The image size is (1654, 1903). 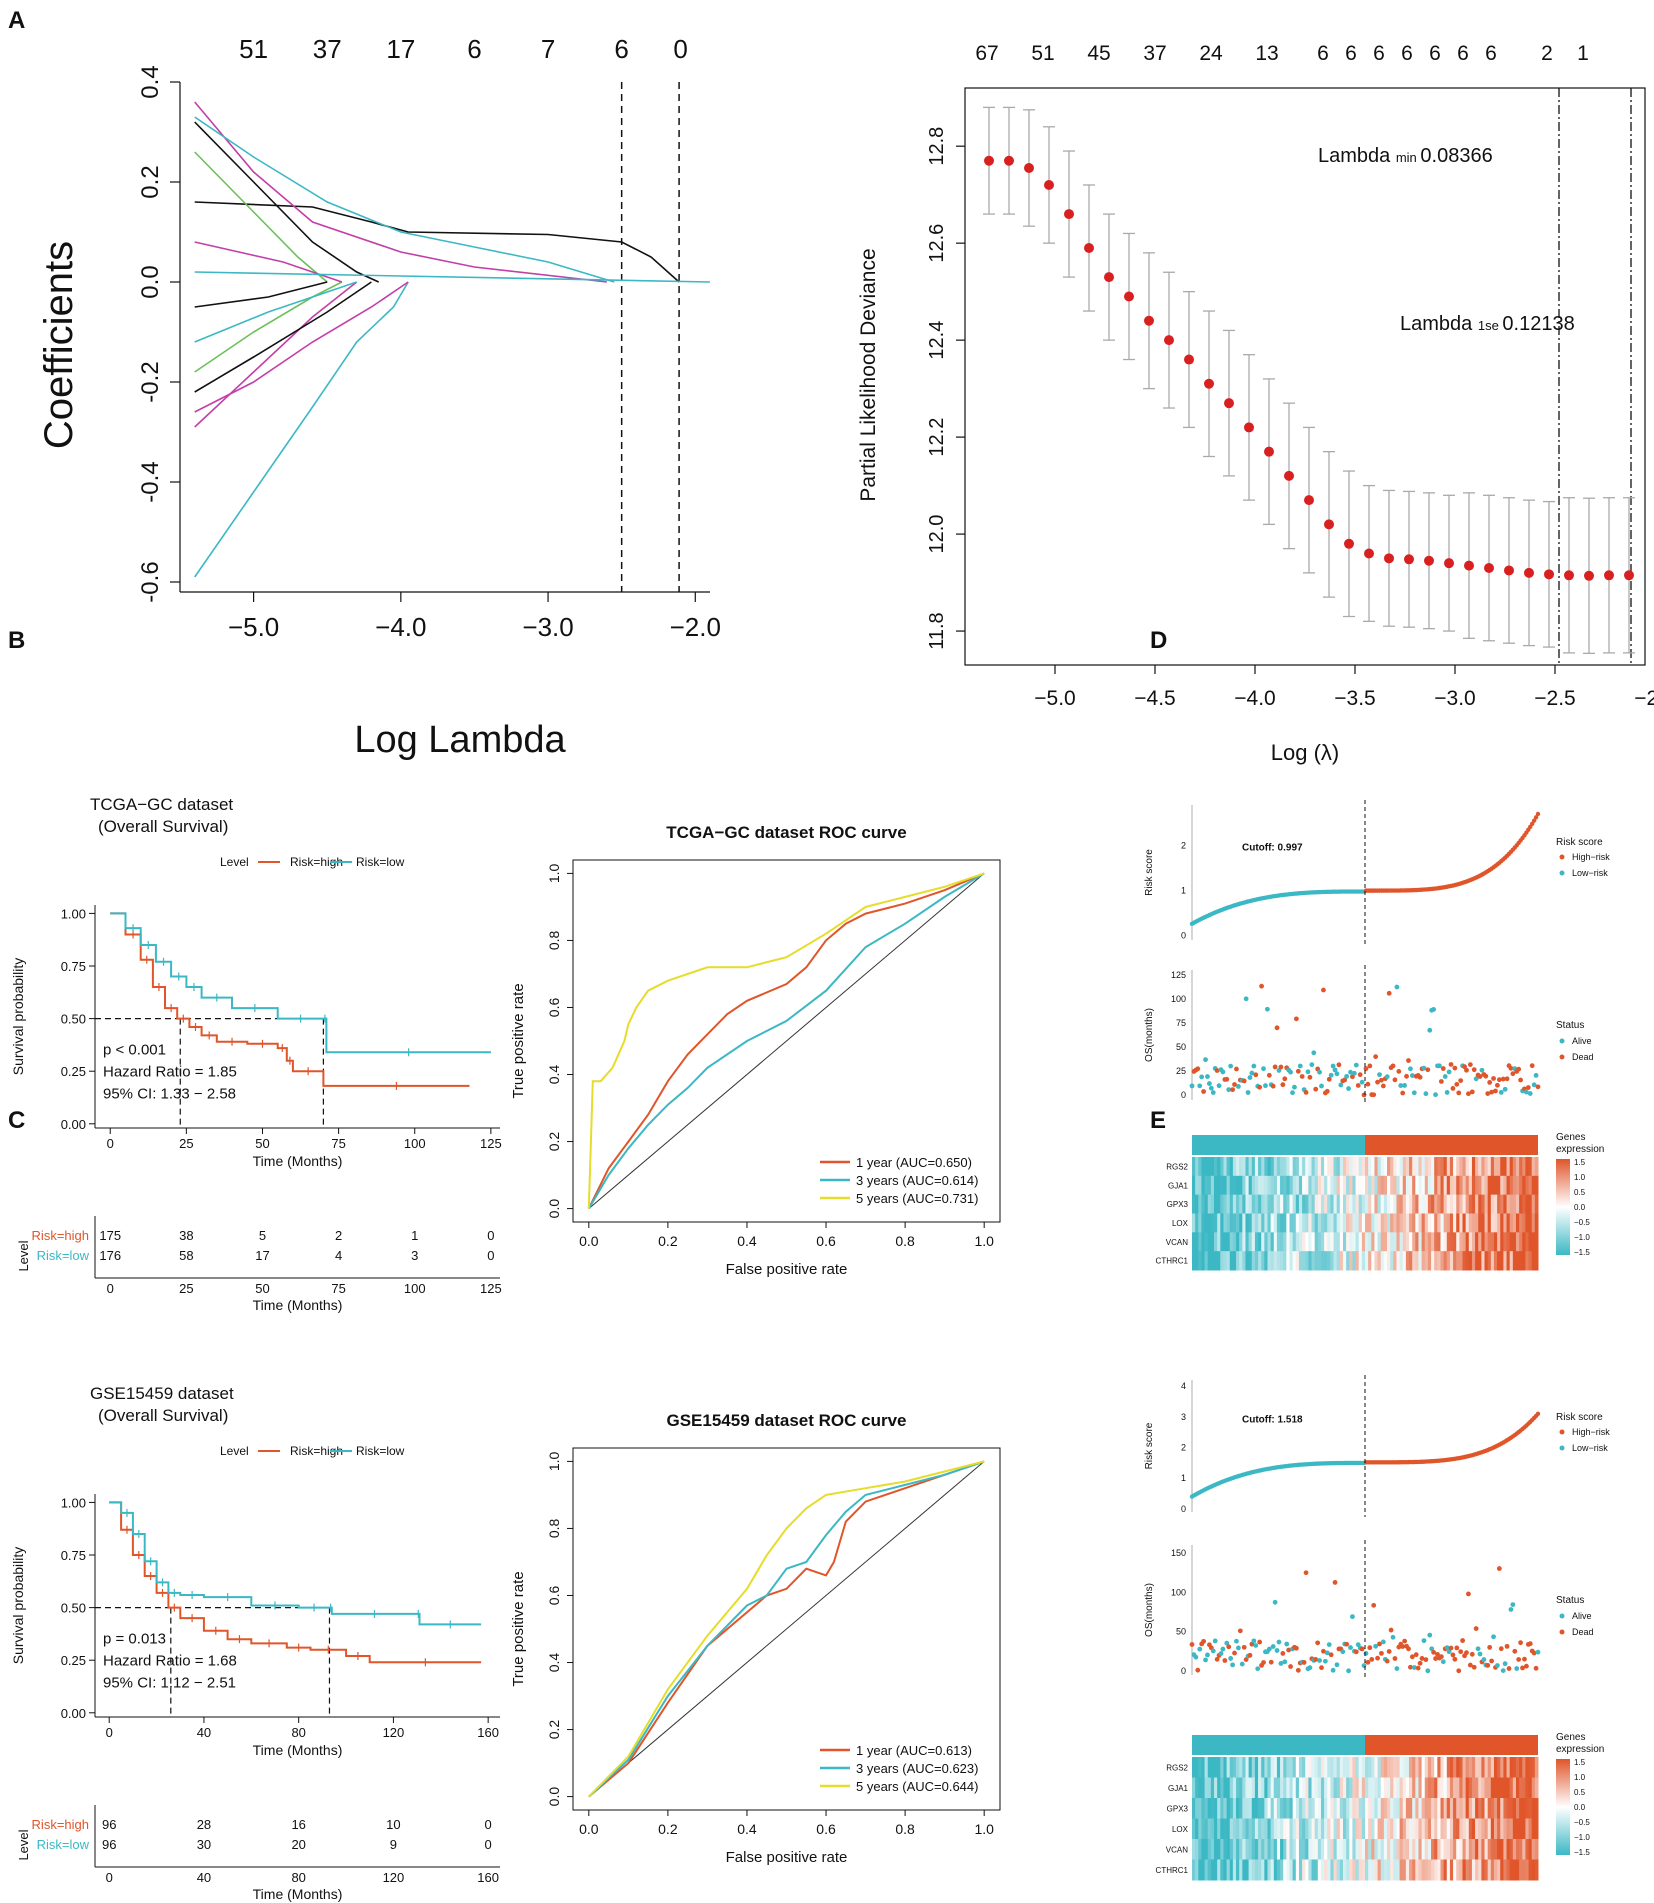 What do you see at coordinates (380, 862) in the screenshot?
I see `legend-label-low: Risk=low` at bounding box center [380, 862].